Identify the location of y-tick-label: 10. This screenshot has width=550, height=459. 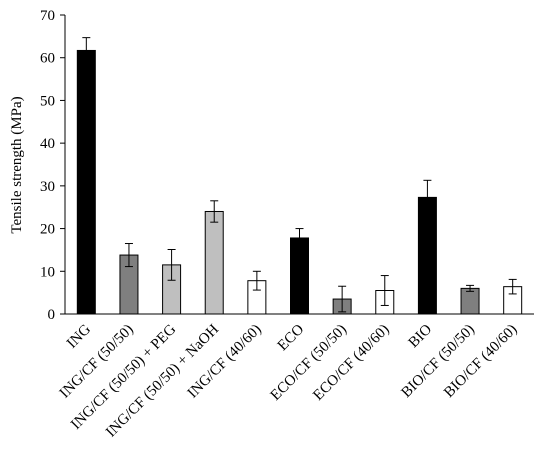
(47, 272).